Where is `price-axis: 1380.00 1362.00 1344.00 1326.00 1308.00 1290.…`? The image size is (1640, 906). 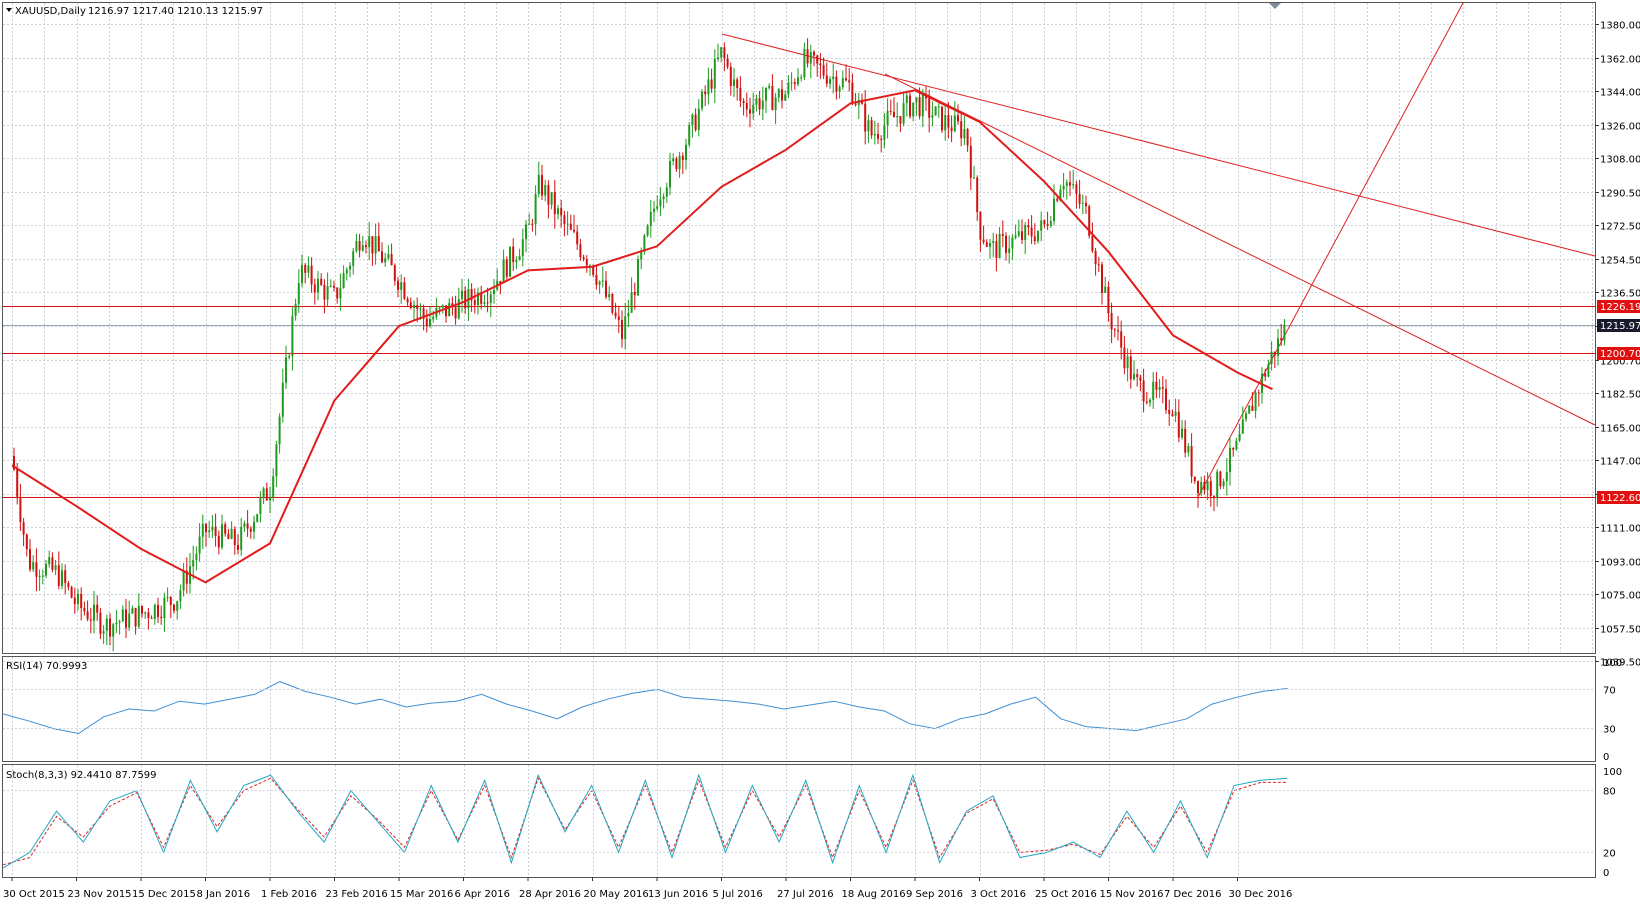 price-axis: 1380.00 1362.00 1344.00 1326.00 1308.00 1290.… is located at coordinates (1617, 345).